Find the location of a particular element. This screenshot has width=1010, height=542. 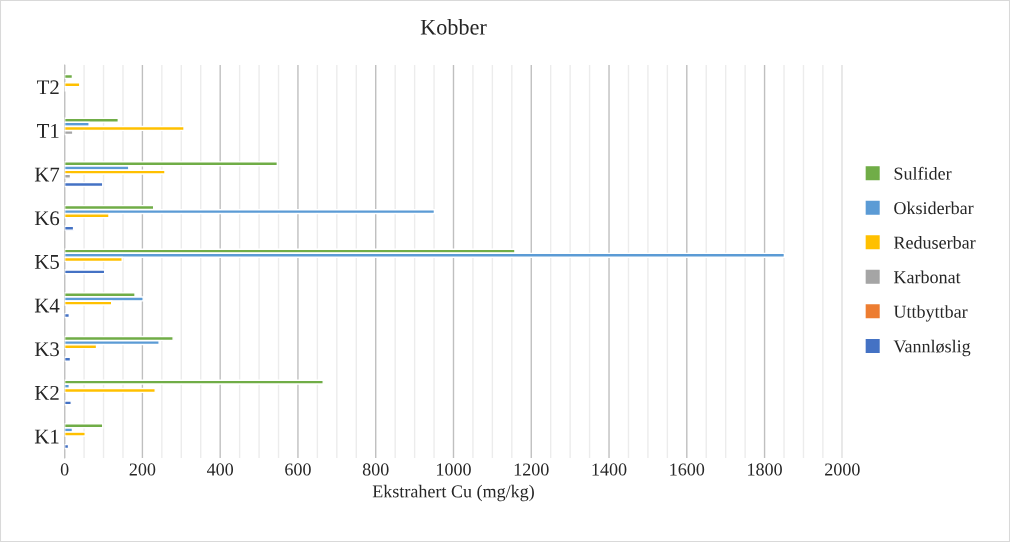

x-tick-label: 1600 is located at coordinates (687, 469).